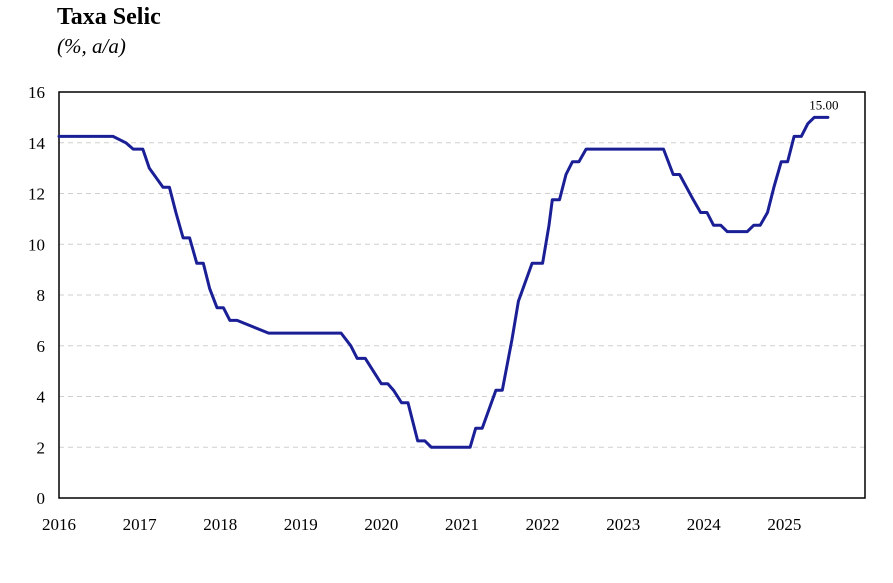 The height and width of the screenshot is (583, 893). I want to click on x-tick-label: 2016, so click(59, 524).